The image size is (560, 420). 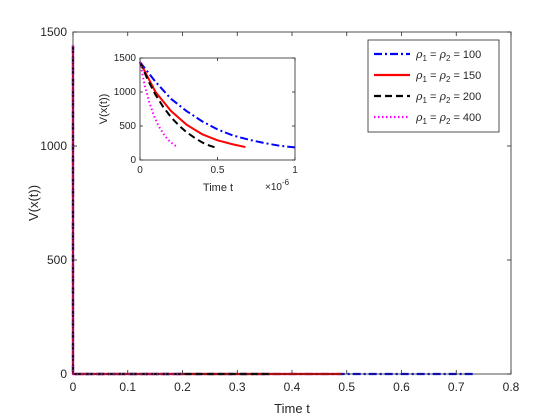 What do you see at coordinates (277, 185) in the screenshot?
I see `inset-x-exponent: ×10⁻⁶` at bounding box center [277, 185].